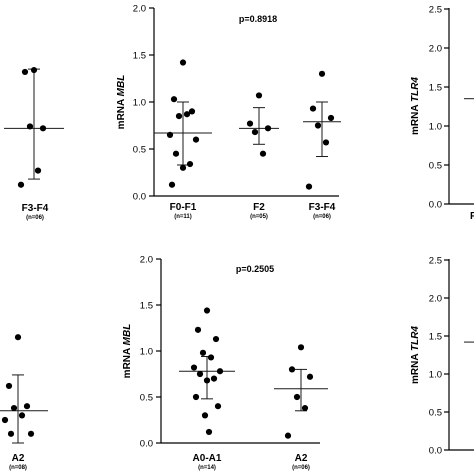 The image size is (474, 474). I want to click on category-label: F3-F4, so click(322, 207).